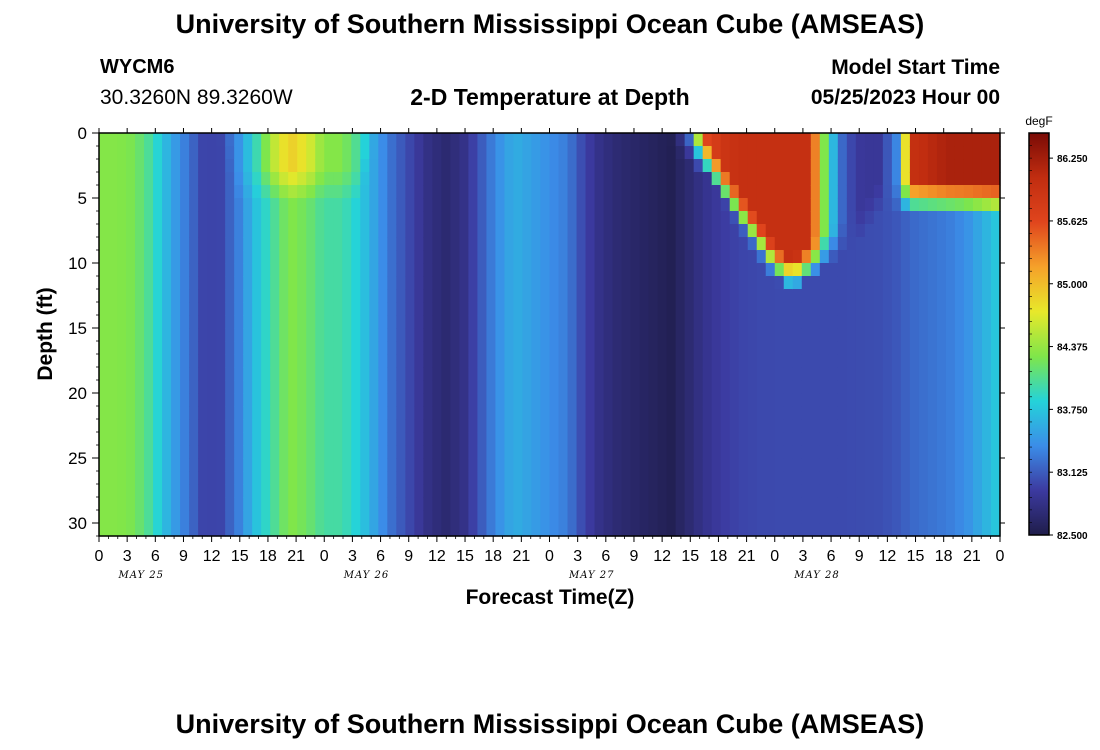 This screenshot has width=1100, height=750. What do you see at coordinates (690, 556) in the screenshot?
I see `x-tick-label: 15` at bounding box center [690, 556].